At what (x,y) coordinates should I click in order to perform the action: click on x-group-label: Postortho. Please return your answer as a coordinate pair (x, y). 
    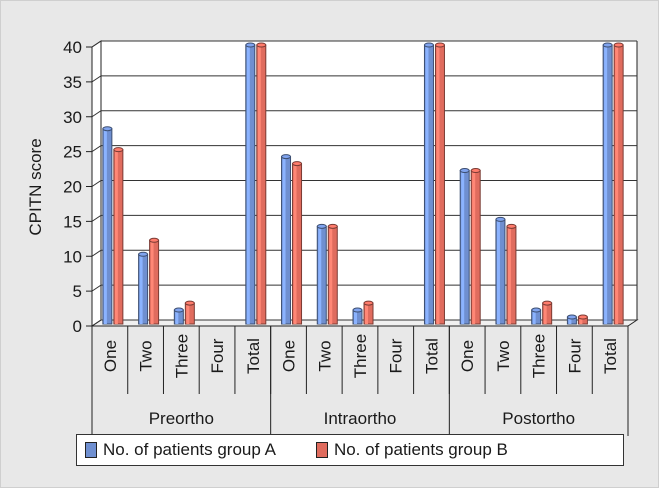
    Looking at the image, I should click on (538, 418).